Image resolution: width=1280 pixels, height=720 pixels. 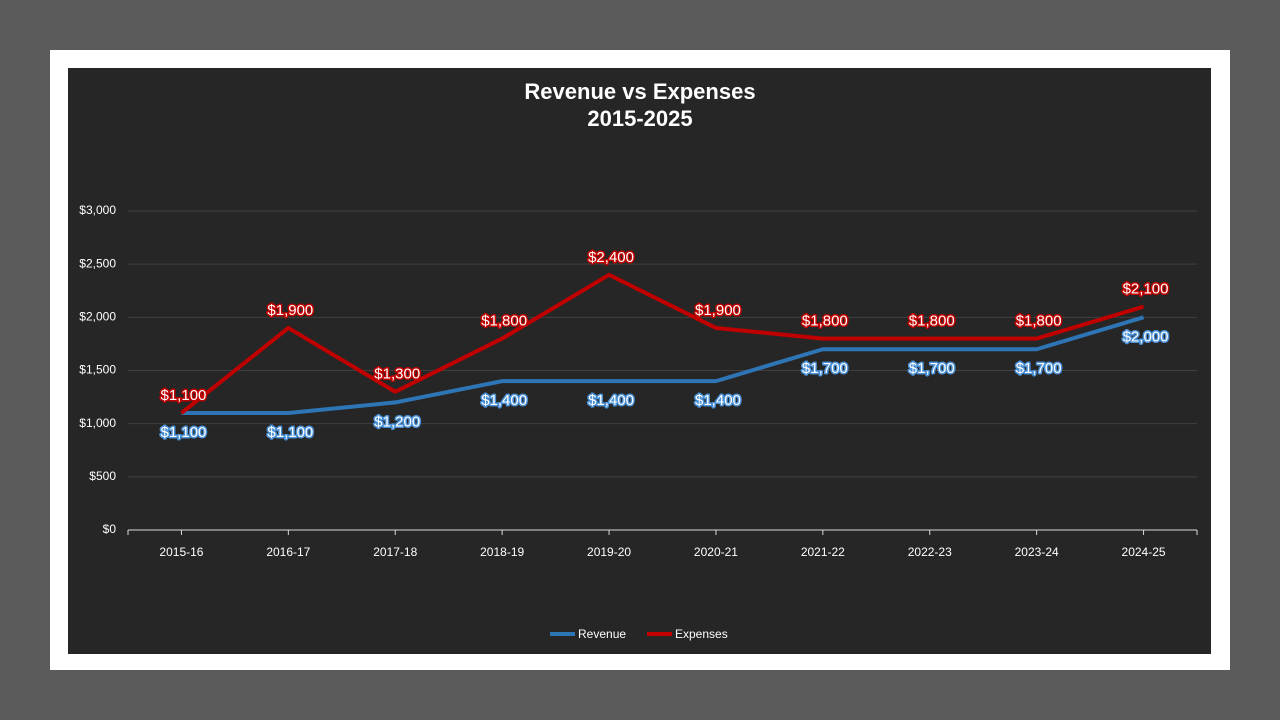 What do you see at coordinates (1037, 552) in the screenshot?
I see `x-tick-label: 2023-24` at bounding box center [1037, 552].